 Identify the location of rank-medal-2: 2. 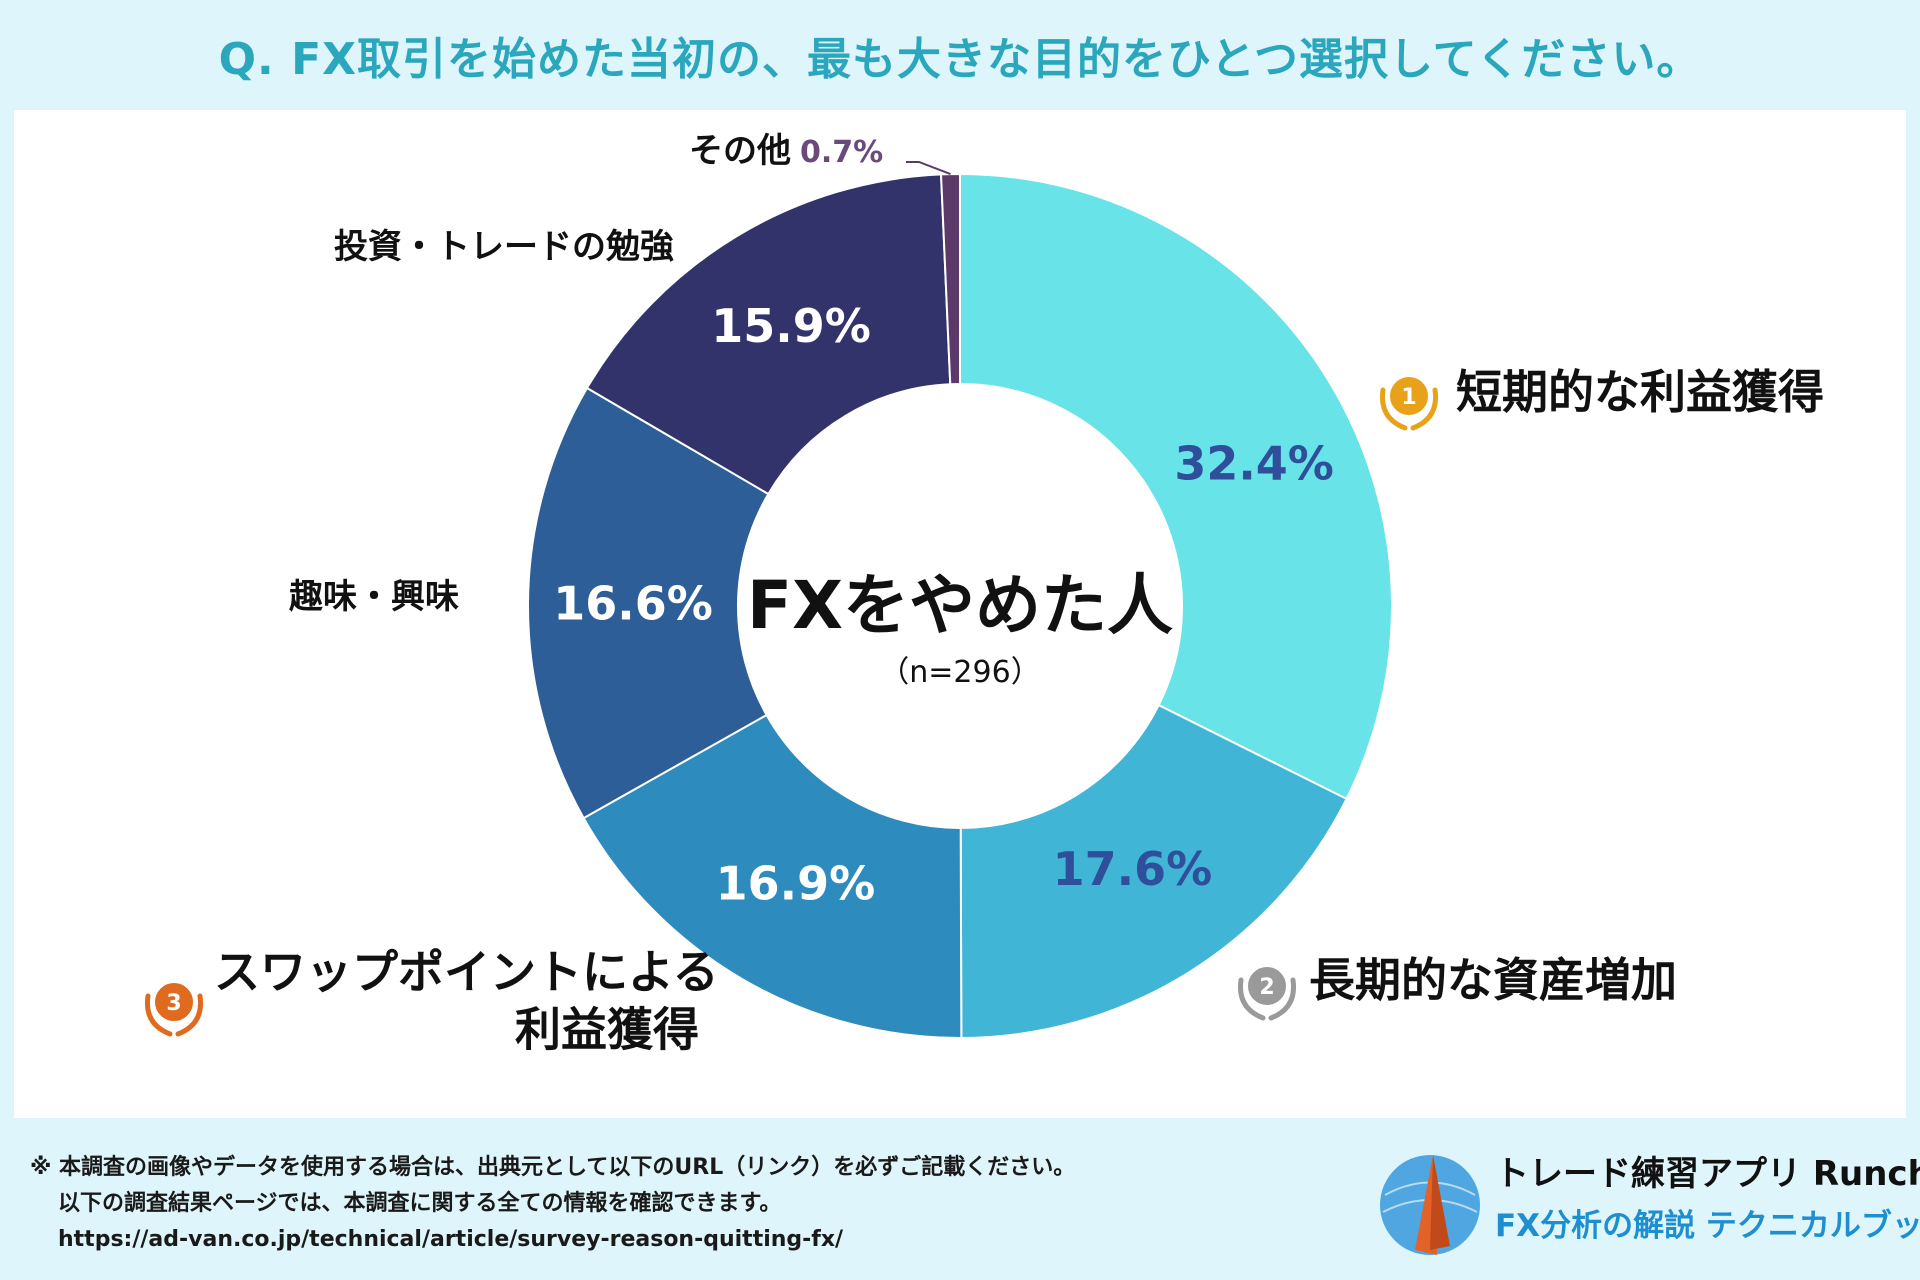
(1267, 993).